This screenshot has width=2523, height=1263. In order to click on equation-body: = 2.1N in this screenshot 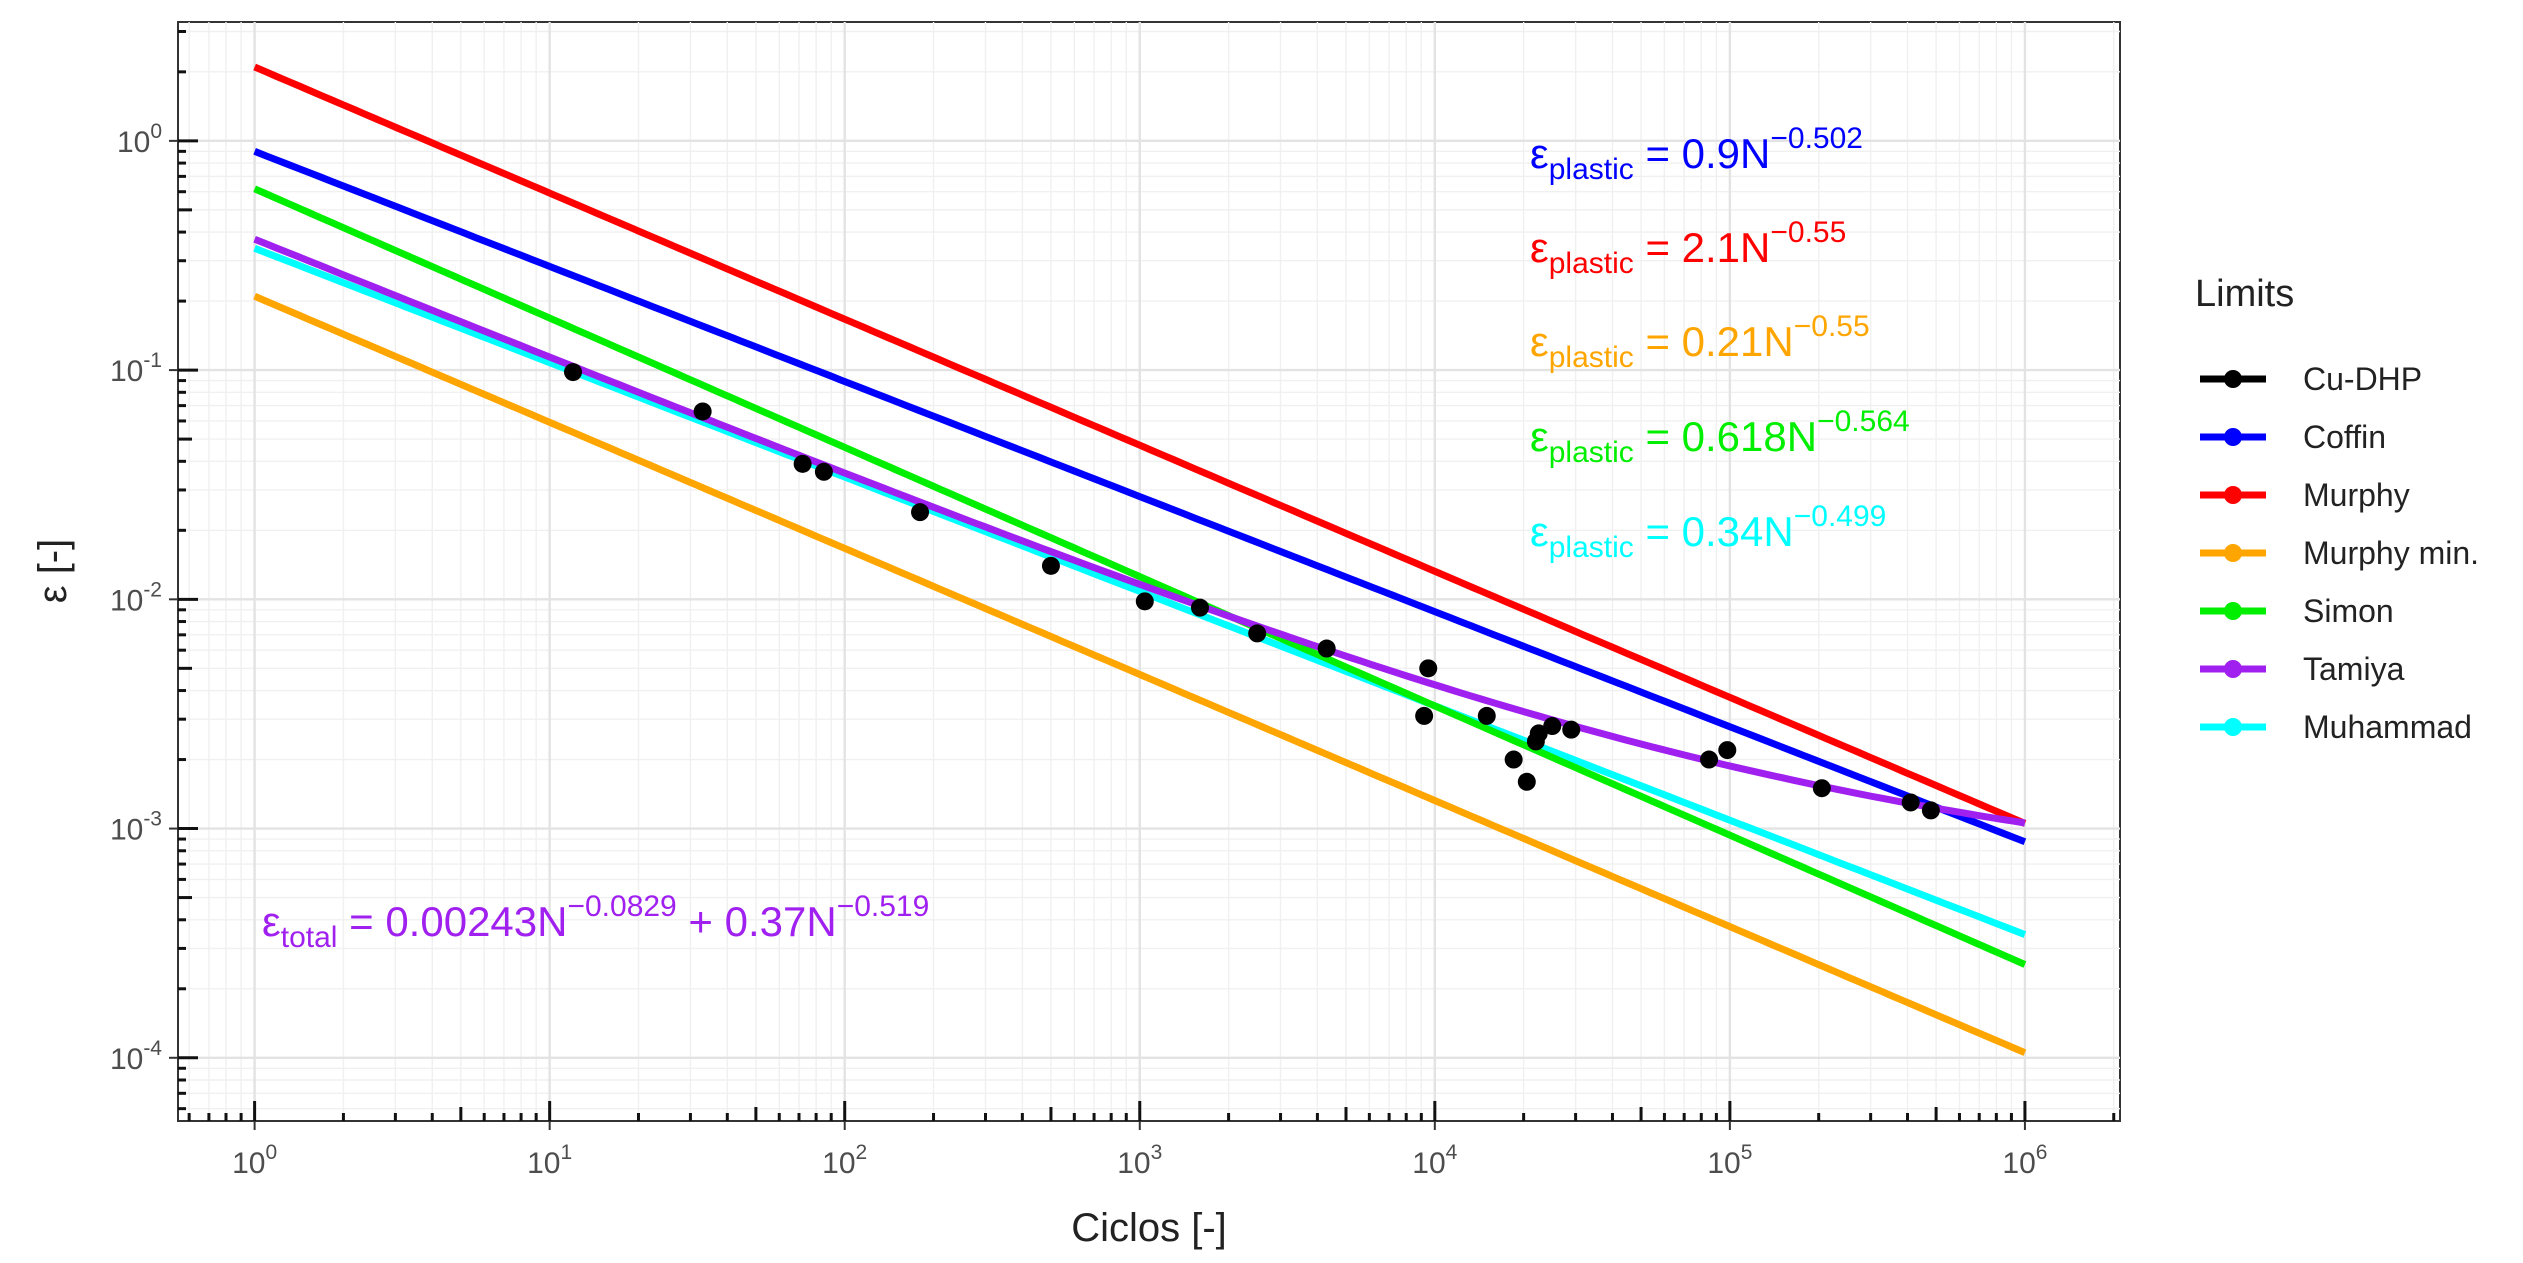, I will do `click(1702, 247)`.